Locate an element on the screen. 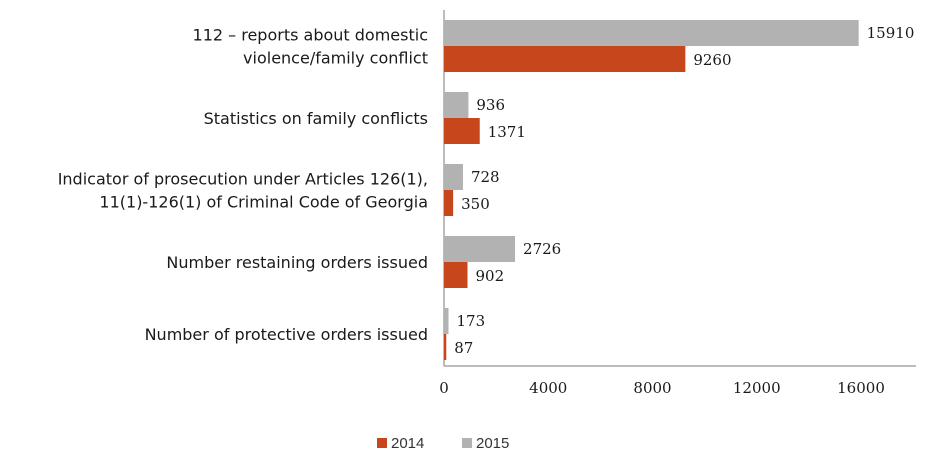 The width and height of the screenshot is (926, 458). data-label-2015: 936 is located at coordinates (490, 105).